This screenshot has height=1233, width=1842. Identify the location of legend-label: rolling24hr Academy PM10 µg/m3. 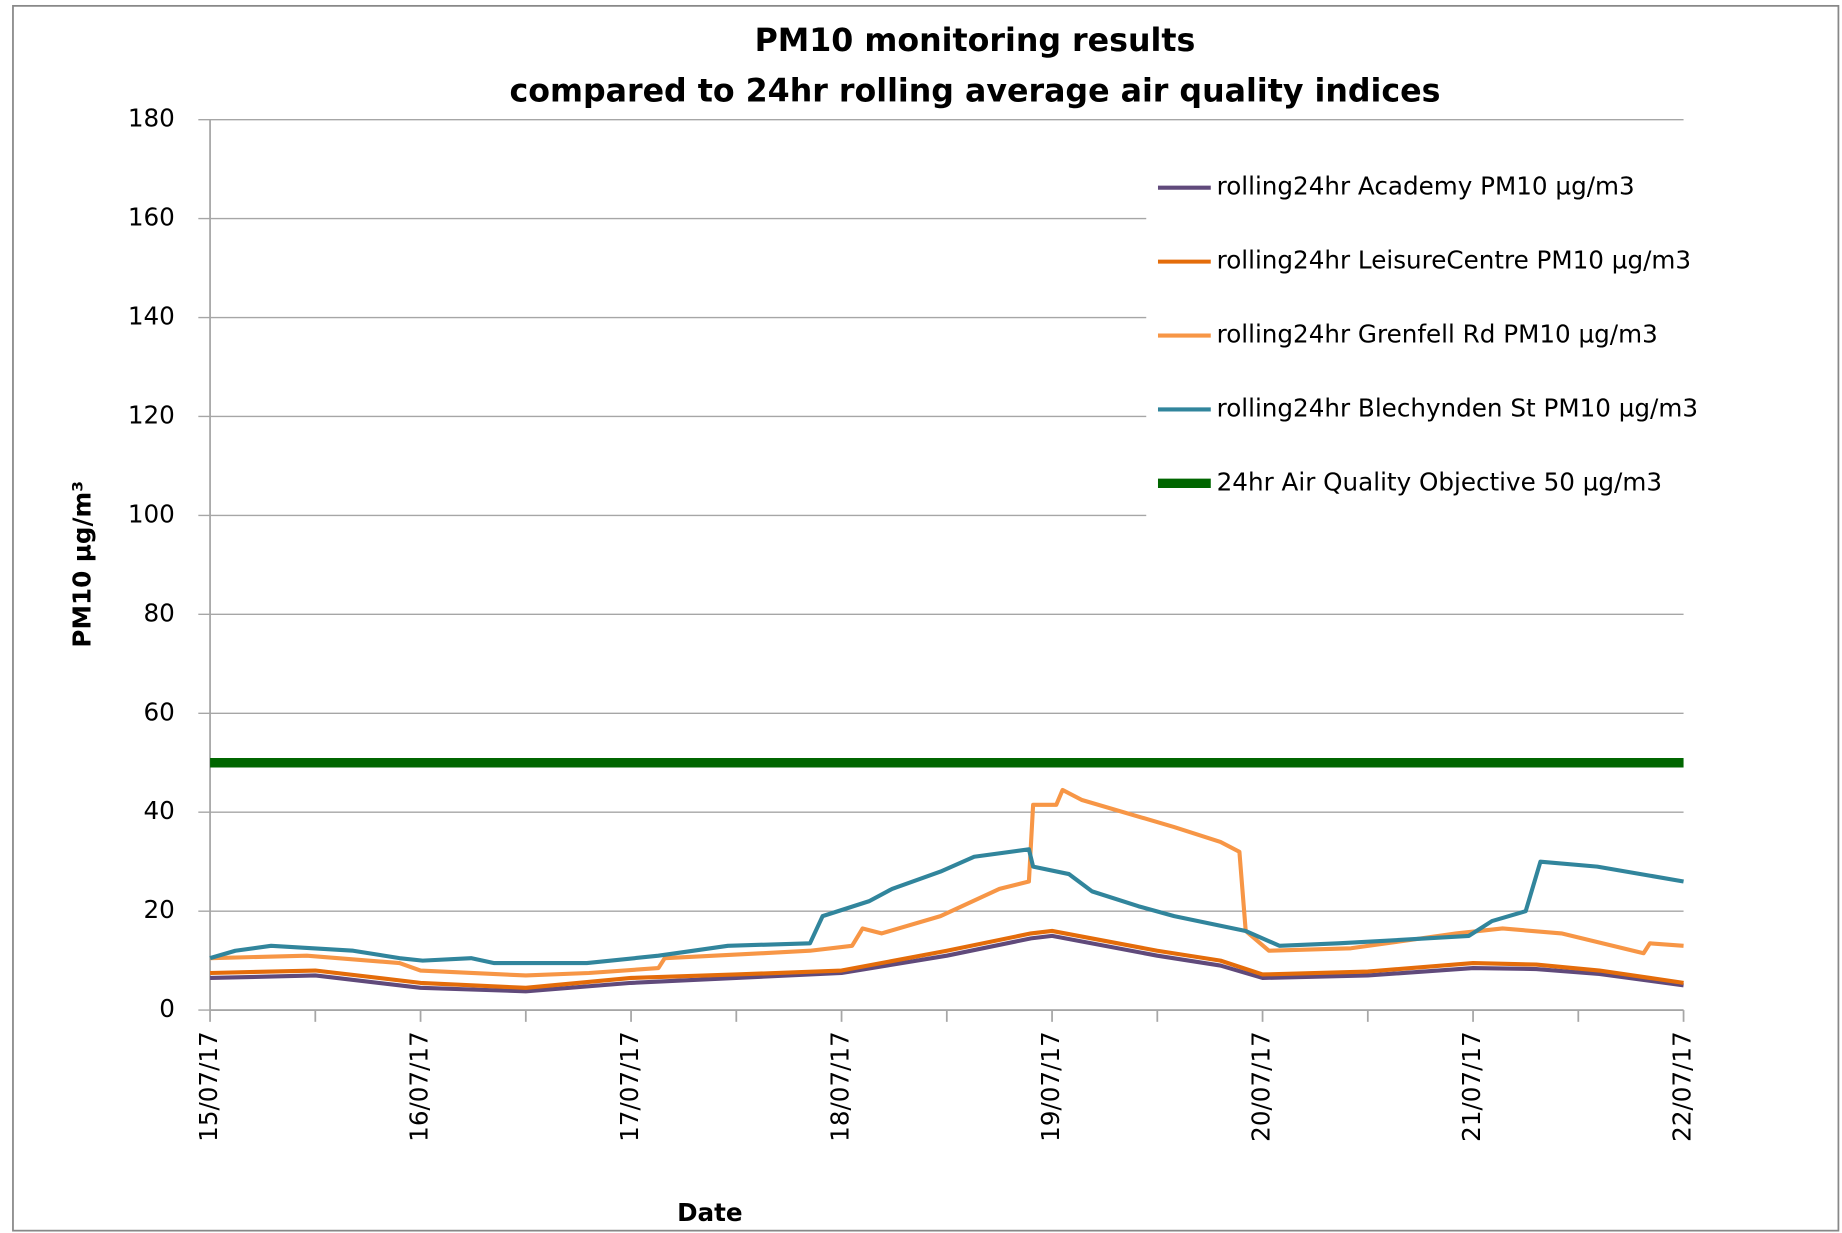
(1426, 186).